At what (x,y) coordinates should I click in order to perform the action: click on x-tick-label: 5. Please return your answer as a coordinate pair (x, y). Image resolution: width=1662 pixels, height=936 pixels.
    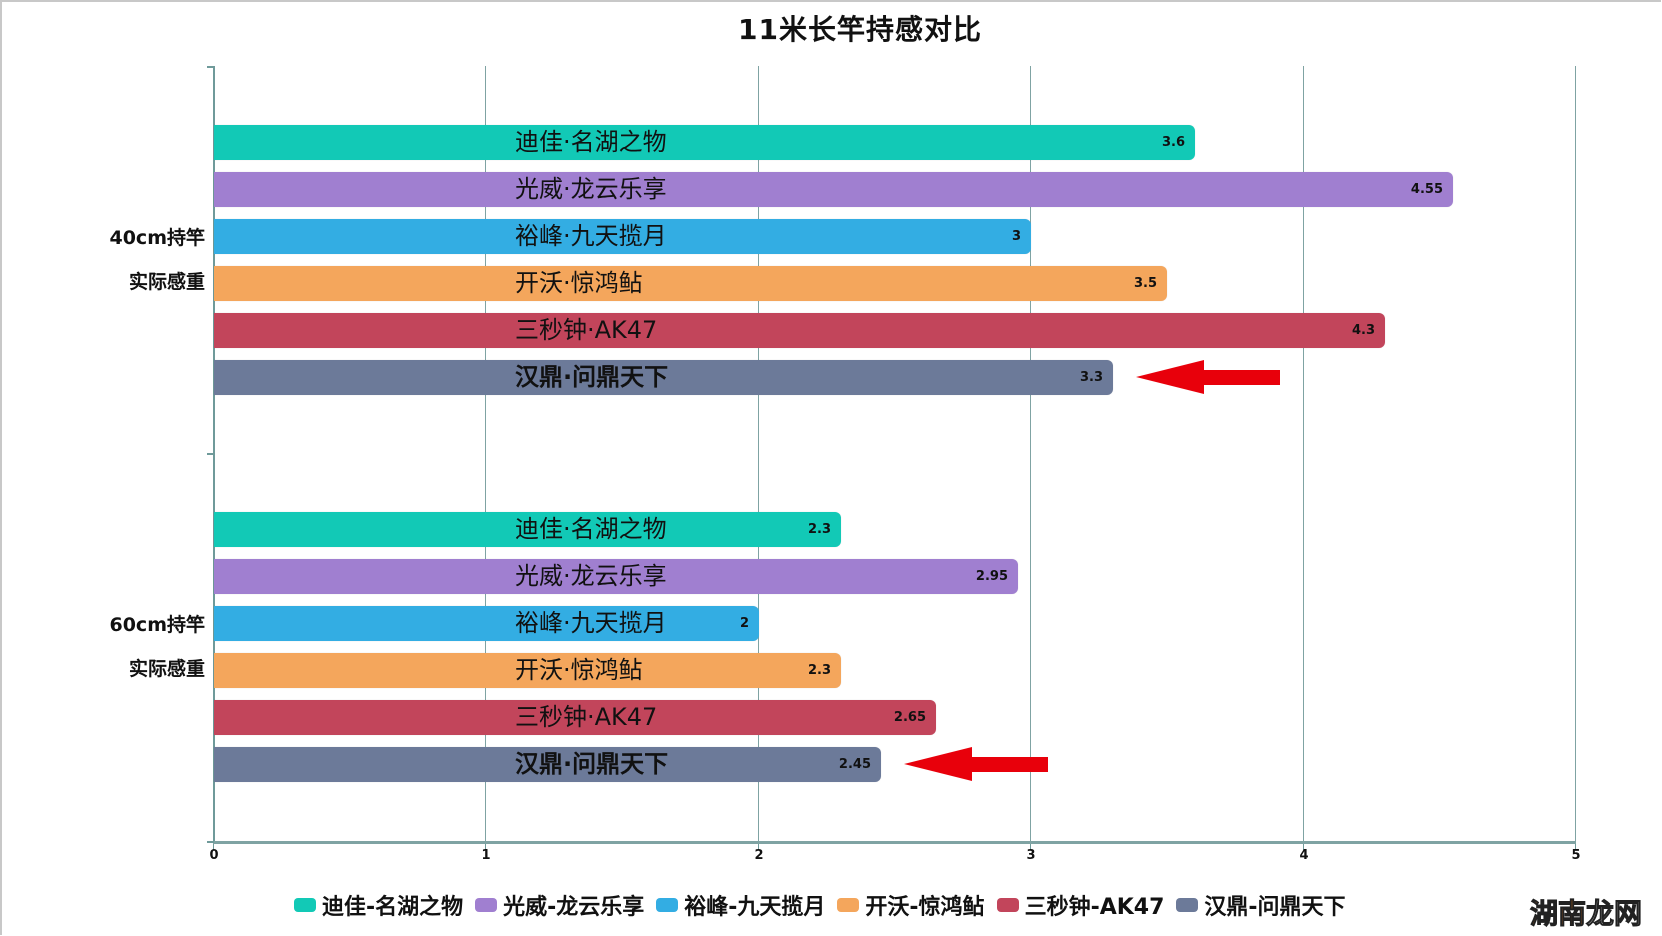
    Looking at the image, I should click on (1576, 855).